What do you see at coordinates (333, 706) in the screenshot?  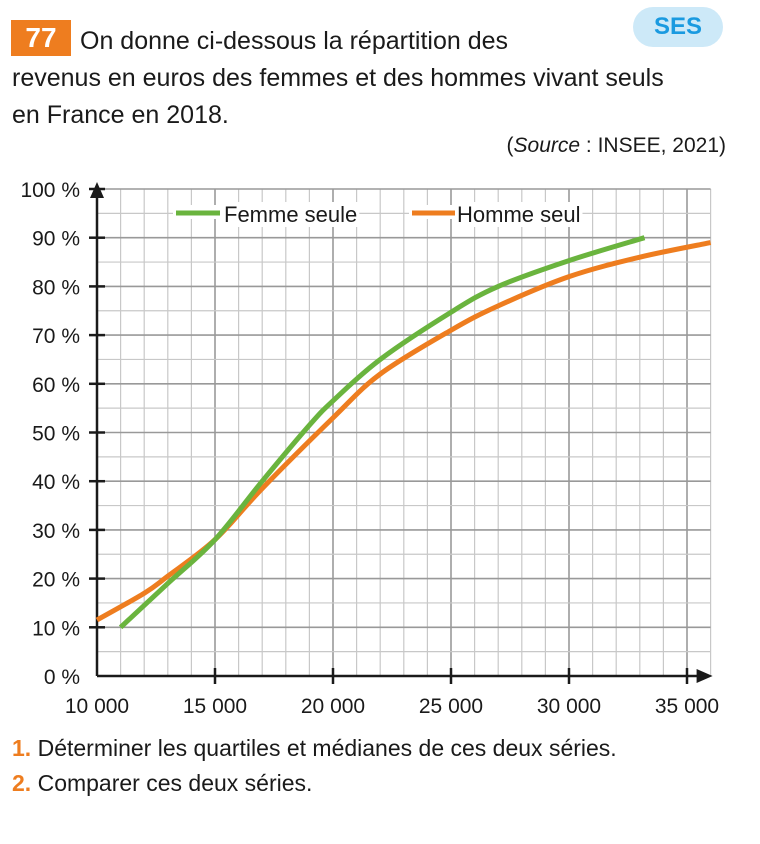 I see `x-tick-label: 20 000` at bounding box center [333, 706].